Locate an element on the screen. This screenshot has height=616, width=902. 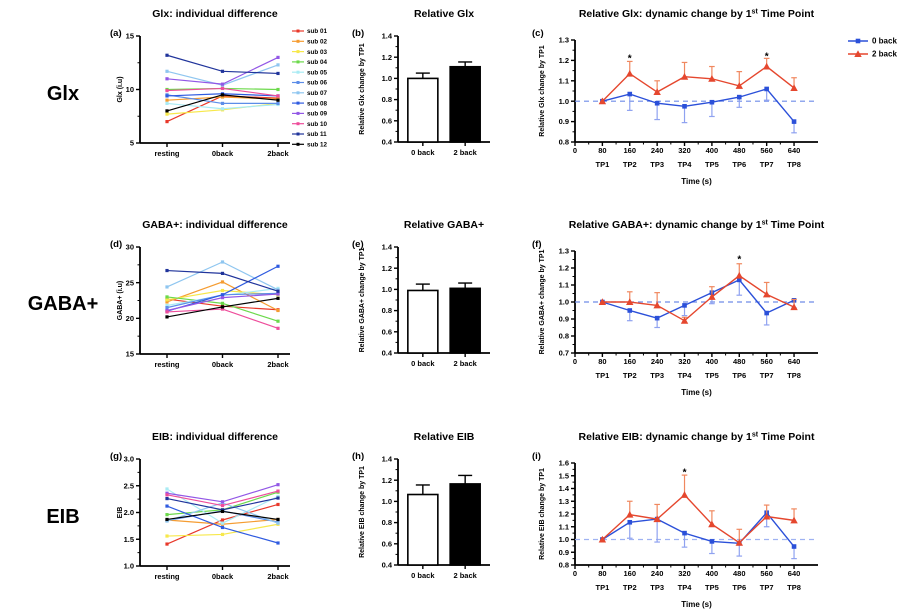
legend-label: sub 05 is located at coordinates (317, 72).